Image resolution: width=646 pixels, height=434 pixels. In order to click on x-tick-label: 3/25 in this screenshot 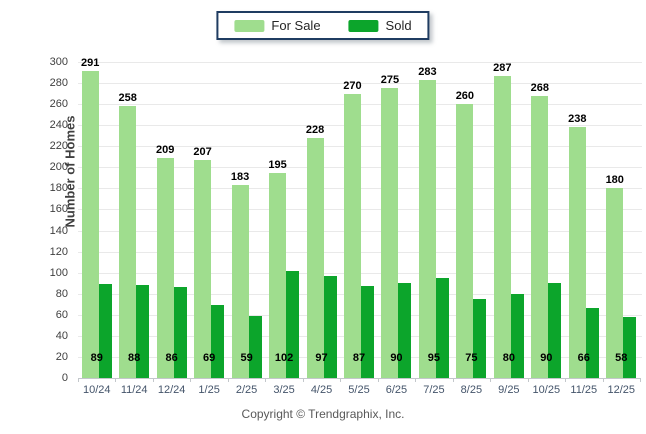, I will do `click(284, 390)`.